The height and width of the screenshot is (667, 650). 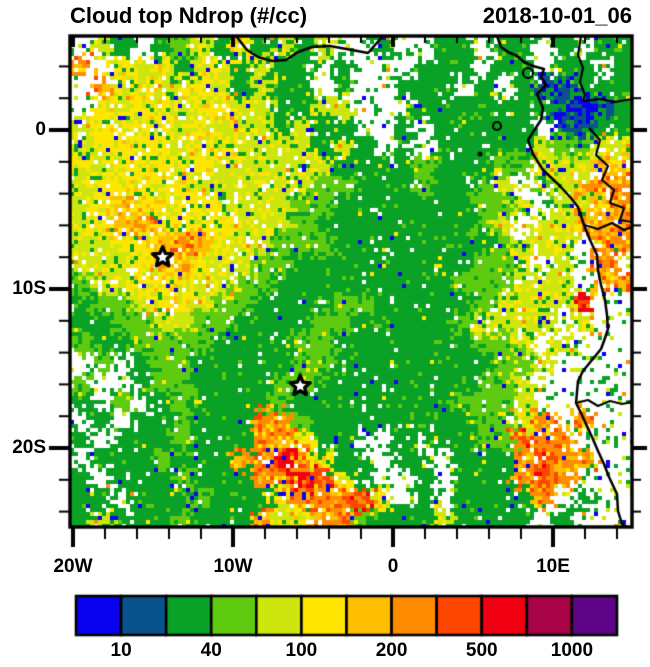 I want to click on x-tick-label: 10W, so click(x=233, y=566).